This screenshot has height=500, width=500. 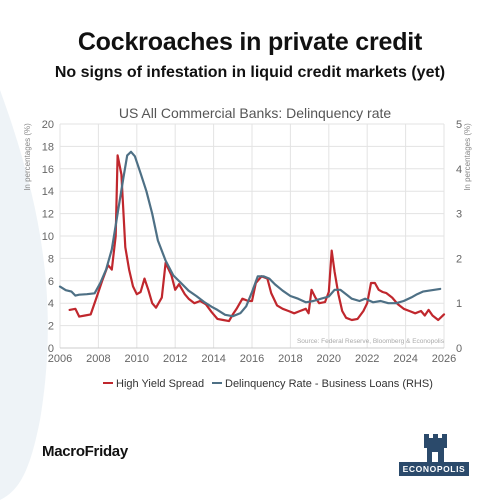 What do you see at coordinates (48, 170) in the screenshot?
I see `y-left-tick-label: 16` at bounding box center [48, 170].